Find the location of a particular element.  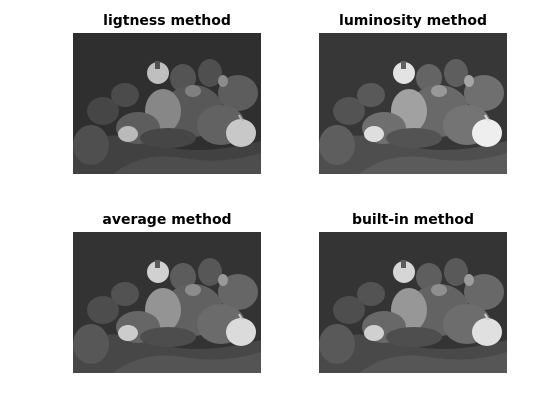

panel-title-builtin: built-in method is located at coordinates (413, 220).